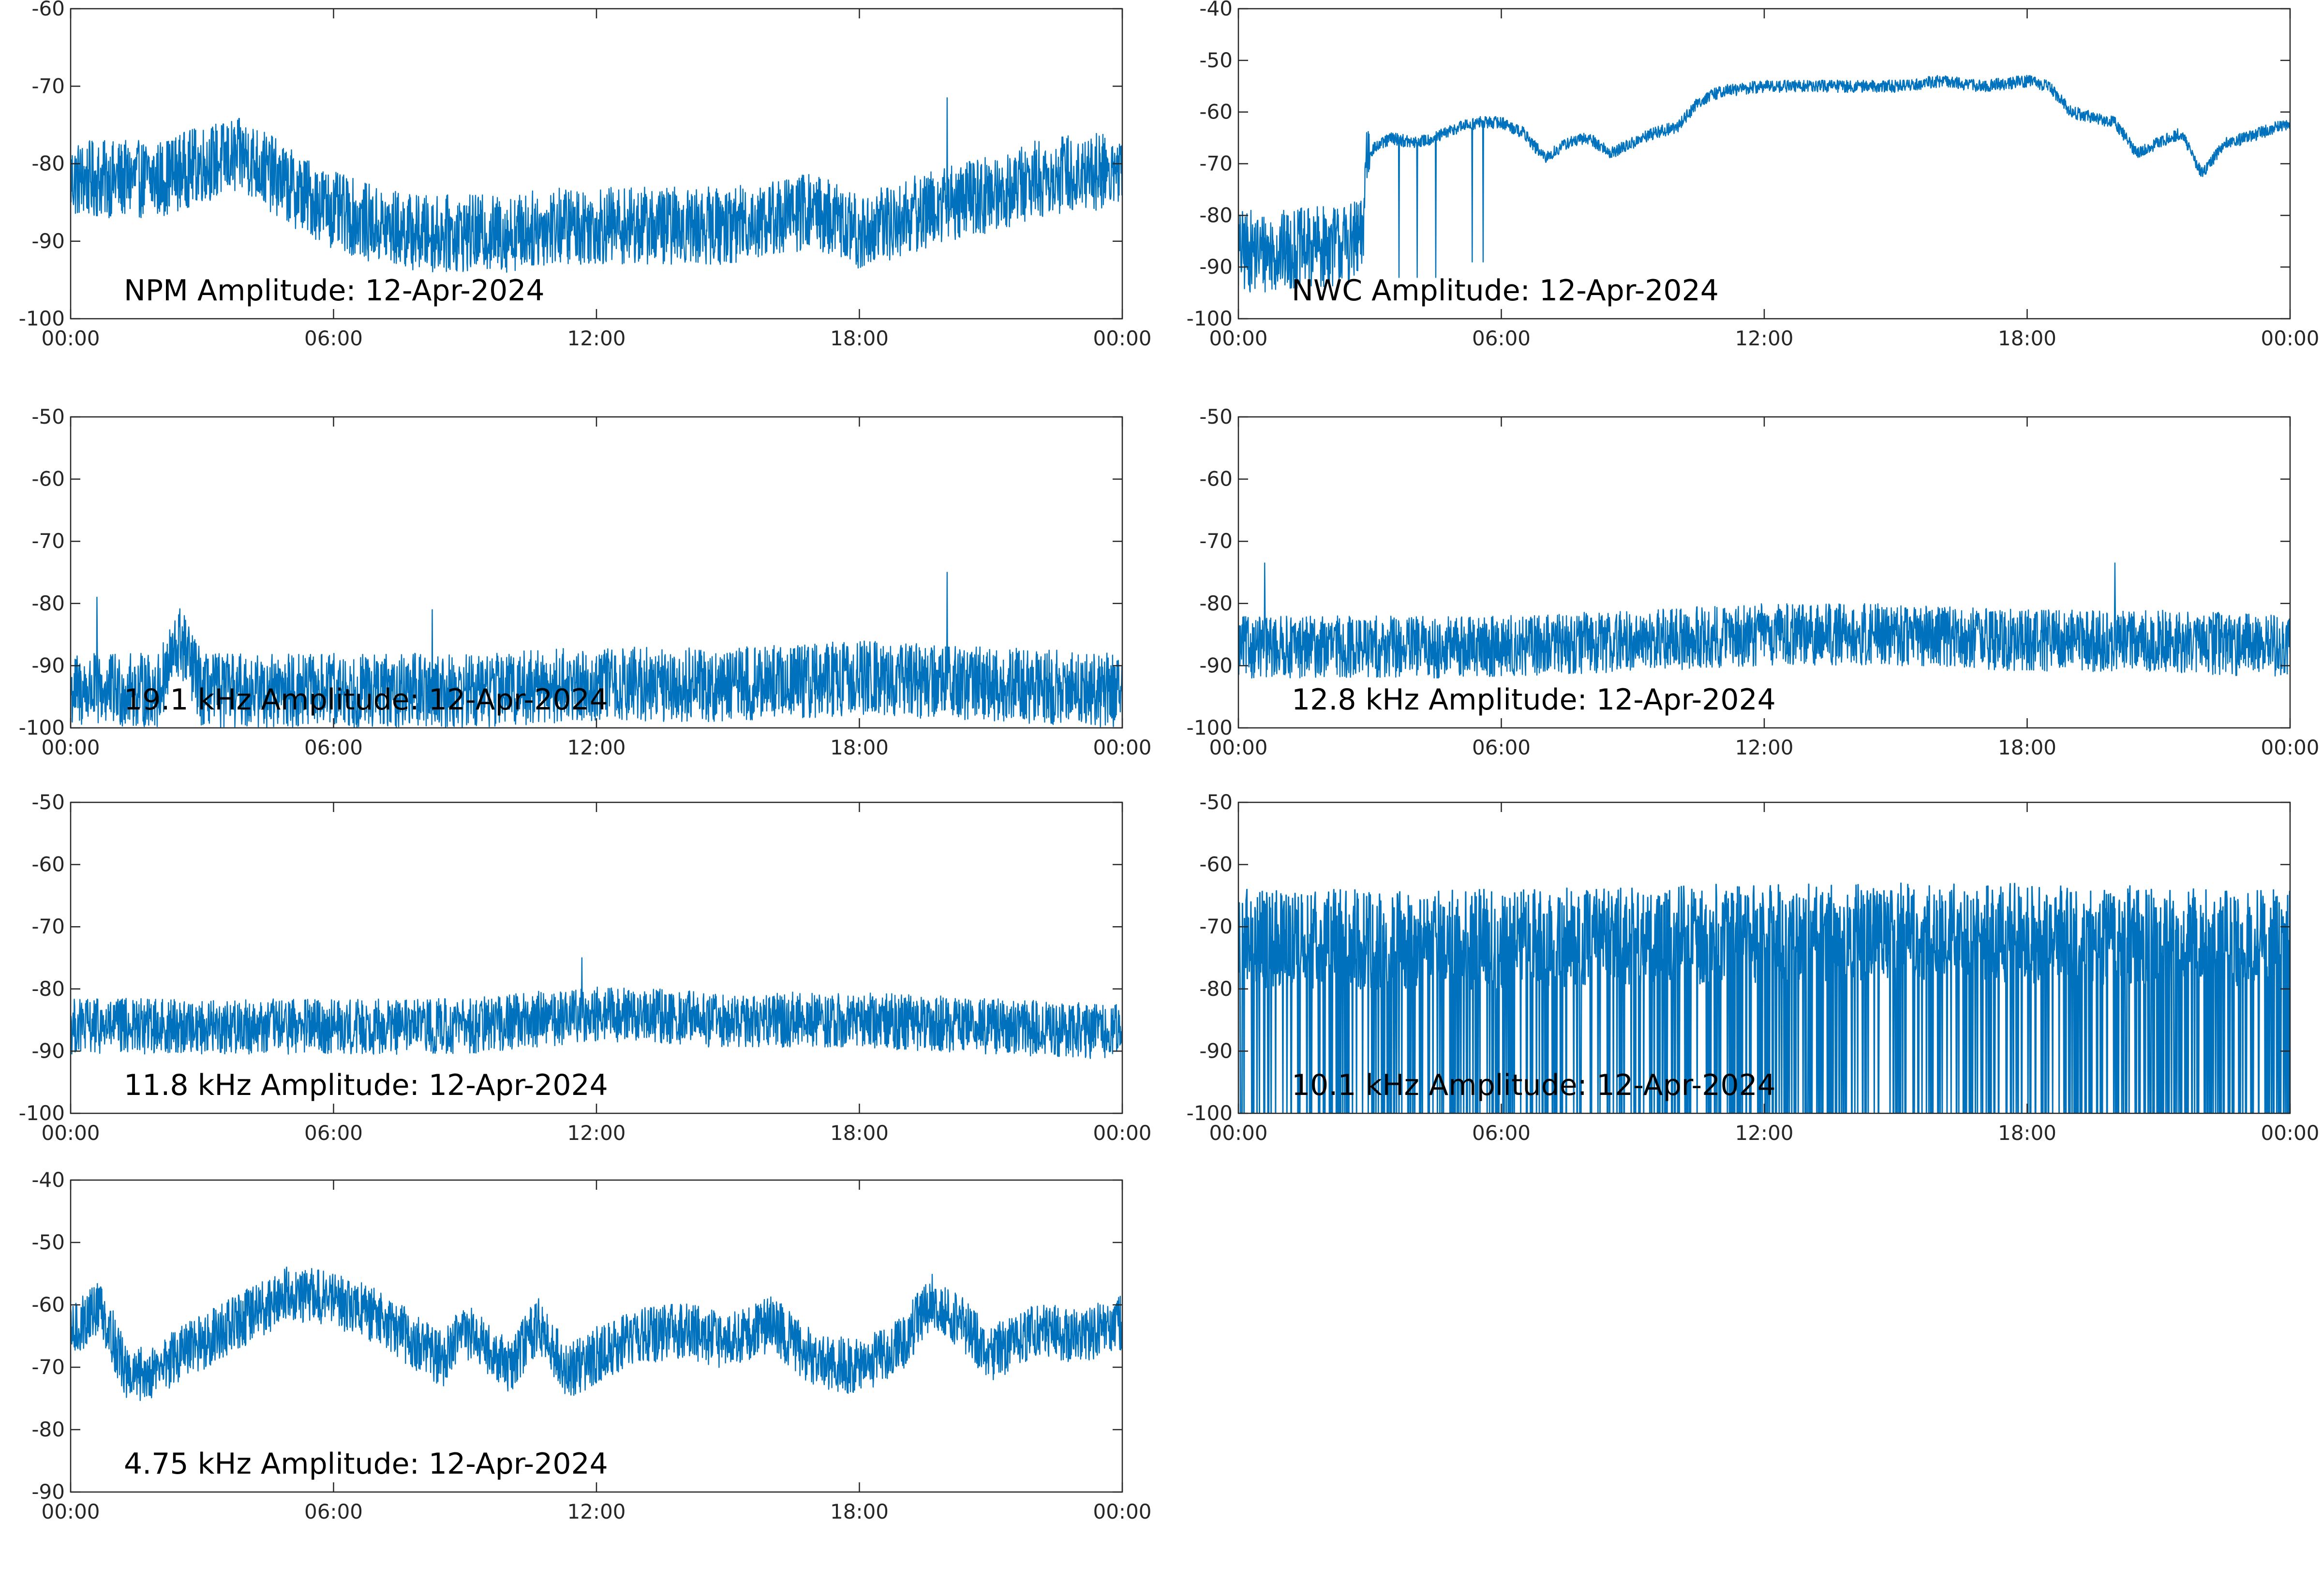 The height and width of the screenshot is (1596, 2322). I want to click on panel-title: 4.75 kHz Amplitude: 12-Apr-2024, so click(366, 1464).